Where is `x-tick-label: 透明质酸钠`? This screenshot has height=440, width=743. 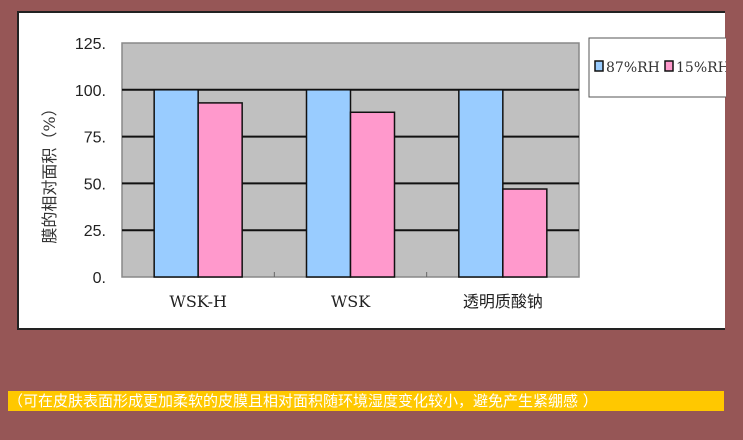 x-tick-label: 透明质酸钠 is located at coordinates (503, 301).